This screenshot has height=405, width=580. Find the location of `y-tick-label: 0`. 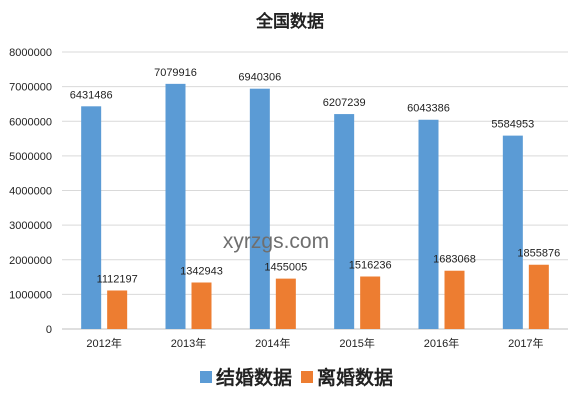

y-tick-label: 0 is located at coordinates (49, 330).